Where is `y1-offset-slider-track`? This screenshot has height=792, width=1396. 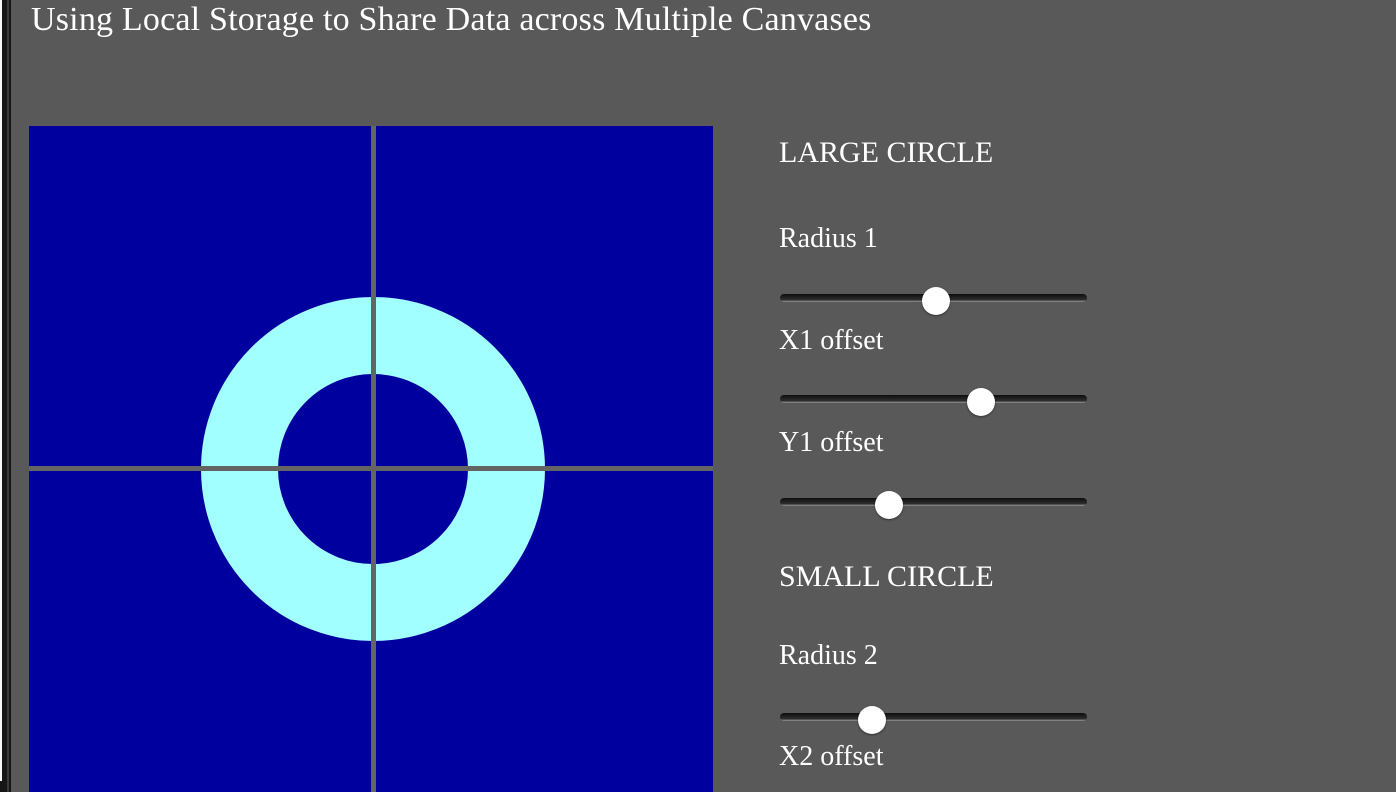
y1-offset-slider-track is located at coordinates (933, 502).